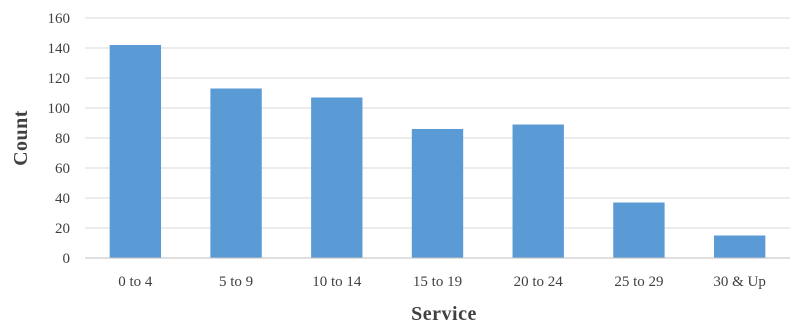 Image resolution: width=793 pixels, height=326 pixels. What do you see at coordinates (59, 49) in the screenshot?
I see `y-tick-label: 140` at bounding box center [59, 49].